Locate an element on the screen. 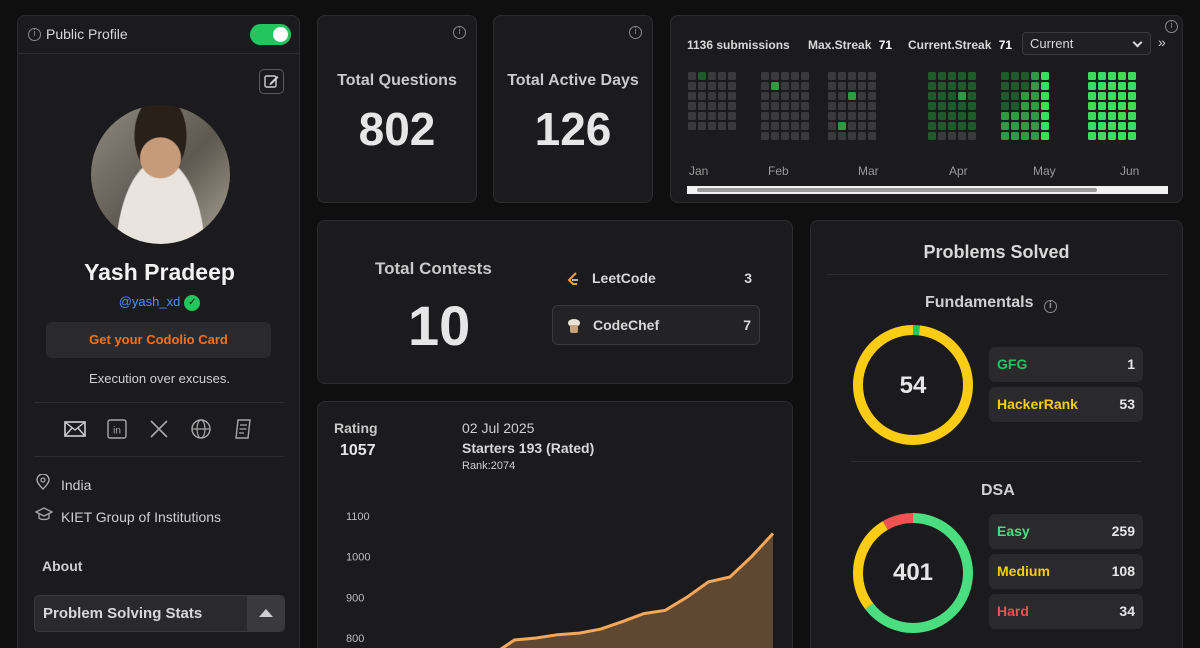 The height and width of the screenshot is (648, 1200). edit-profile-button is located at coordinates (271, 81).